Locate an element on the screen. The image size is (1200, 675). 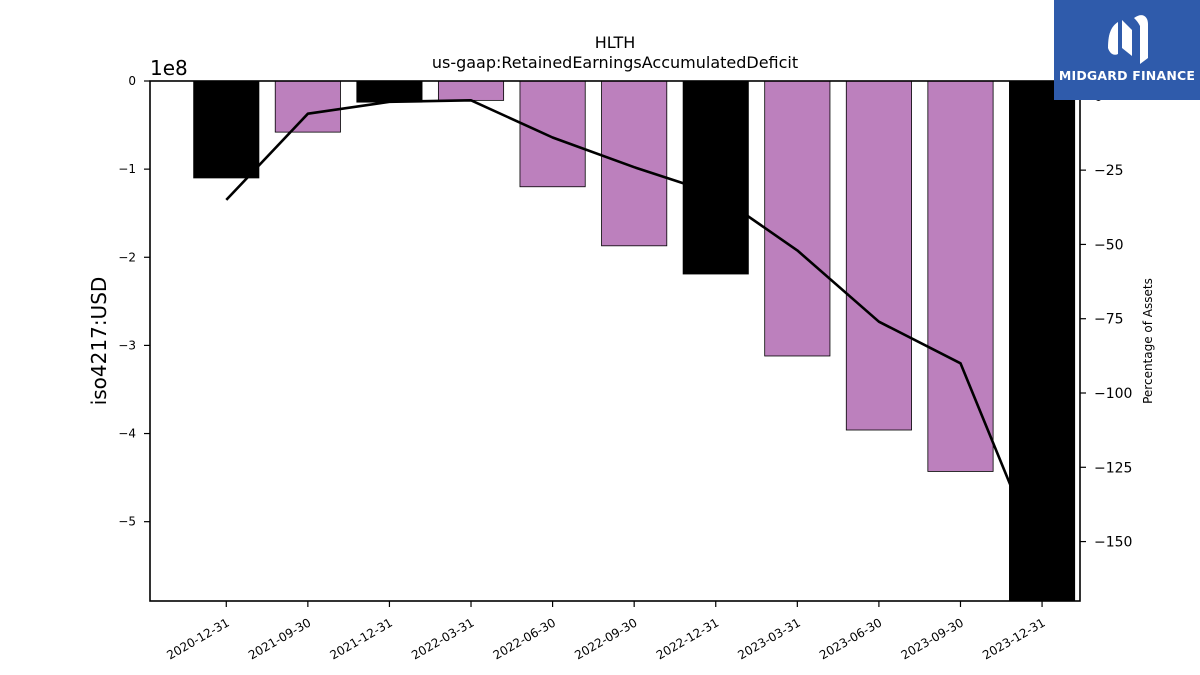
y-tick-label: −3 is located at coordinates (127, 345).